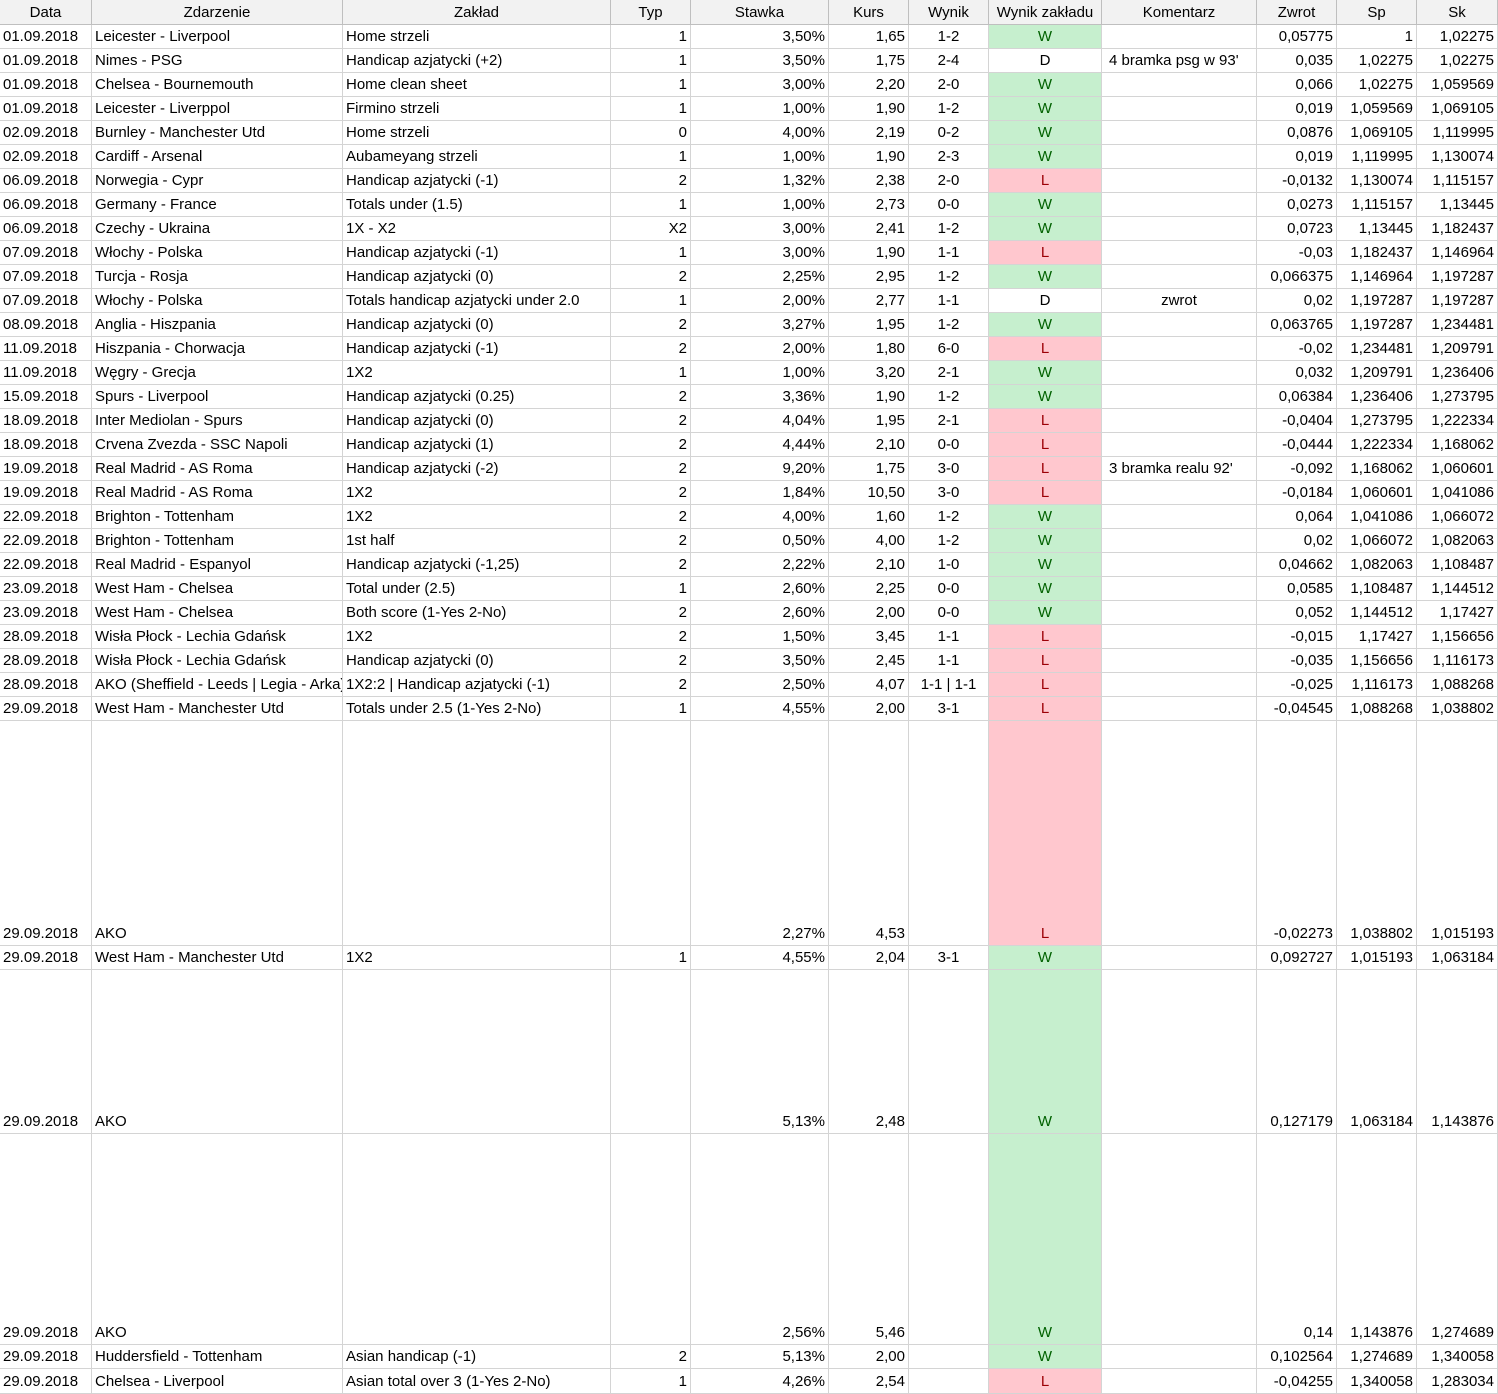  Describe the element at coordinates (477, 12) in the screenshot. I see `col-header-zaklad: Zakład` at that location.